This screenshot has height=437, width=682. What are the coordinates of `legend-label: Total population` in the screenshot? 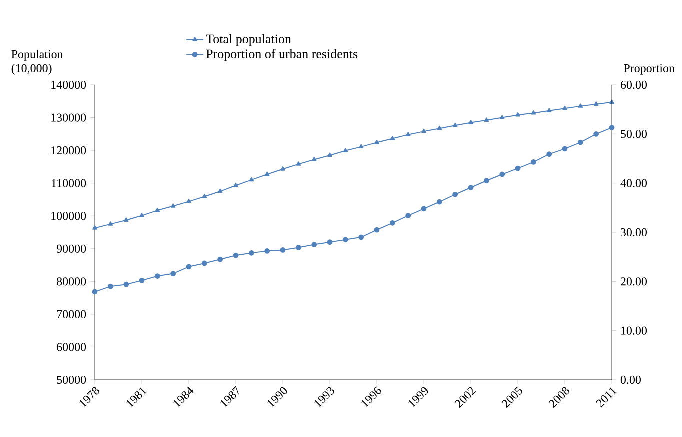 It's located at (249, 40).